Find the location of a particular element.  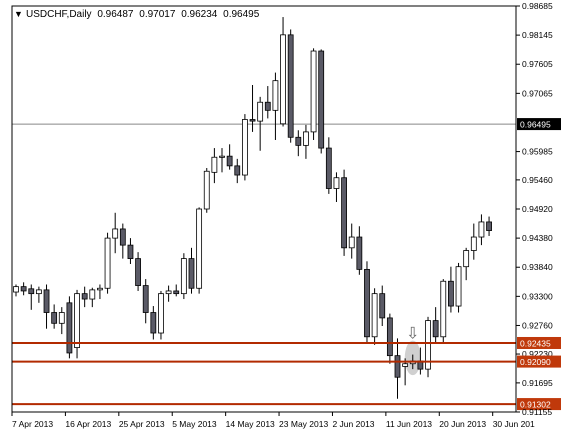

high-value: 0.97017 is located at coordinates (157, 14).